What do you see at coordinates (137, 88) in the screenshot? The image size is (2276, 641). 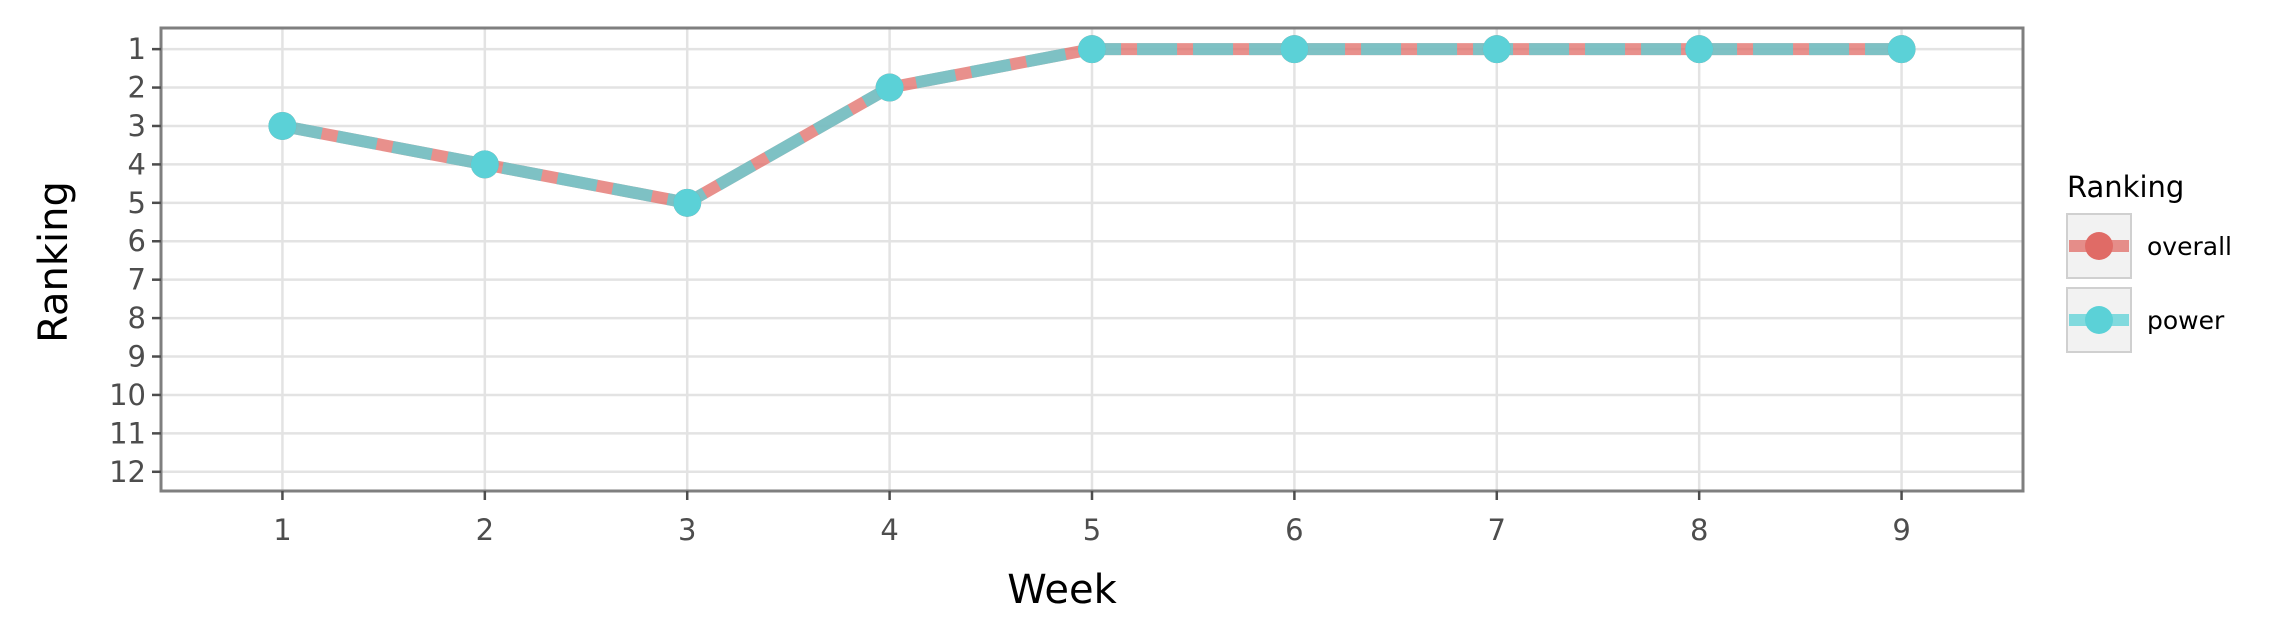 I see `y-tick-label: 2` at bounding box center [137, 88].